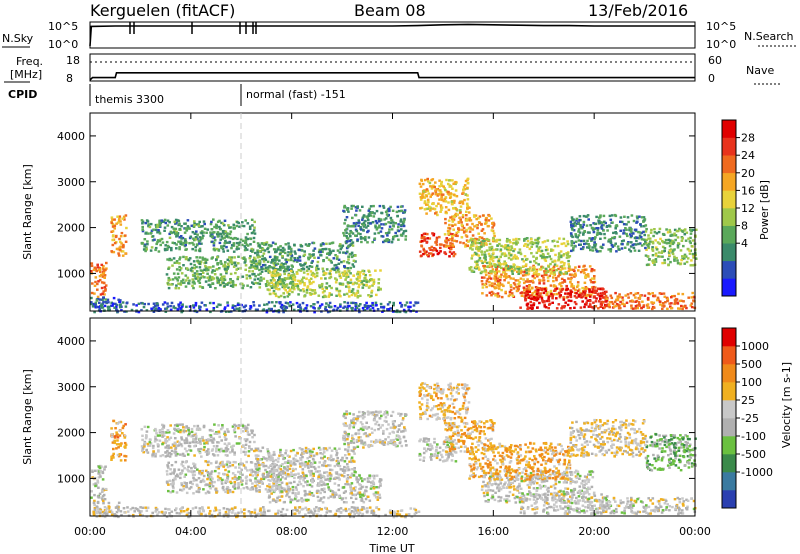  What do you see at coordinates (71, 136) in the screenshot?
I see `y-tick-label: 4000` at bounding box center [71, 136].